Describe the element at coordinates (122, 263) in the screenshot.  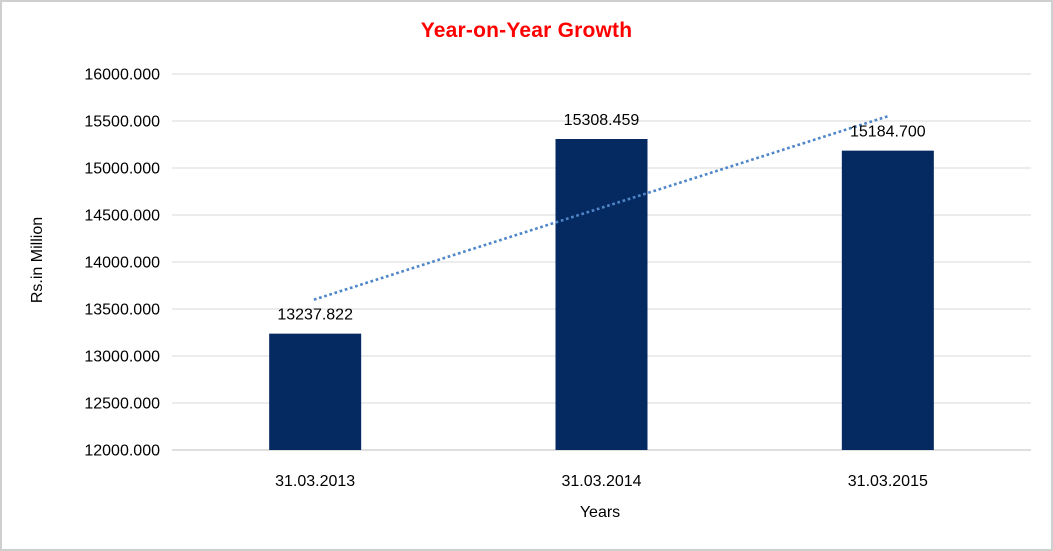
I see `y-tick-label: 14000.000` at that location.